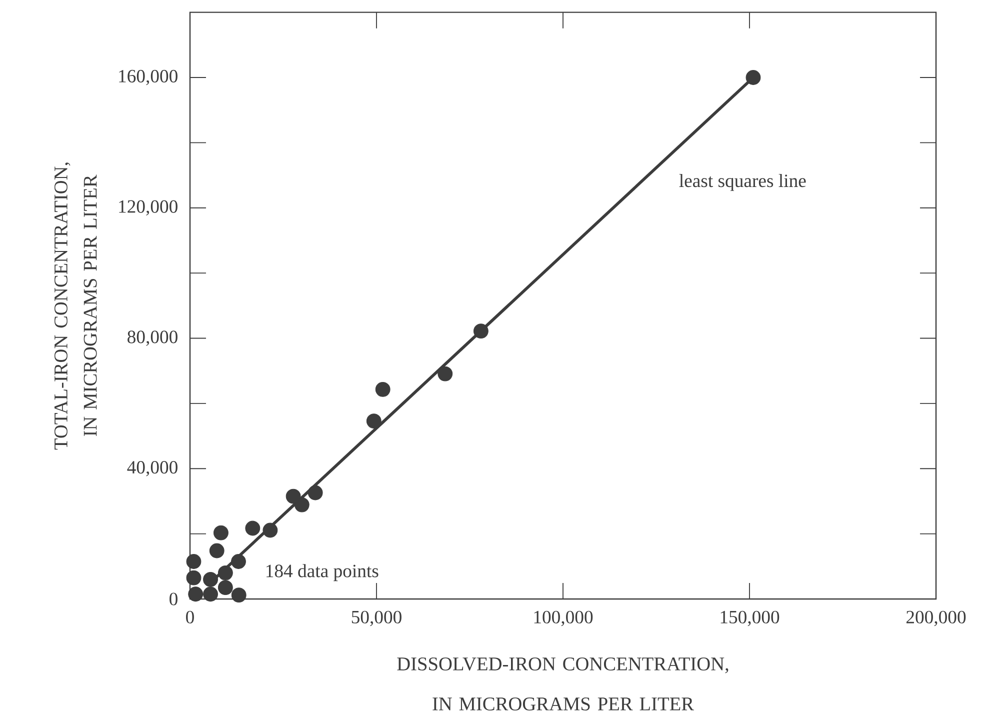  What do you see at coordinates (153, 338) in the screenshot?
I see `y-tick-label: 80,000` at bounding box center [153, 338].